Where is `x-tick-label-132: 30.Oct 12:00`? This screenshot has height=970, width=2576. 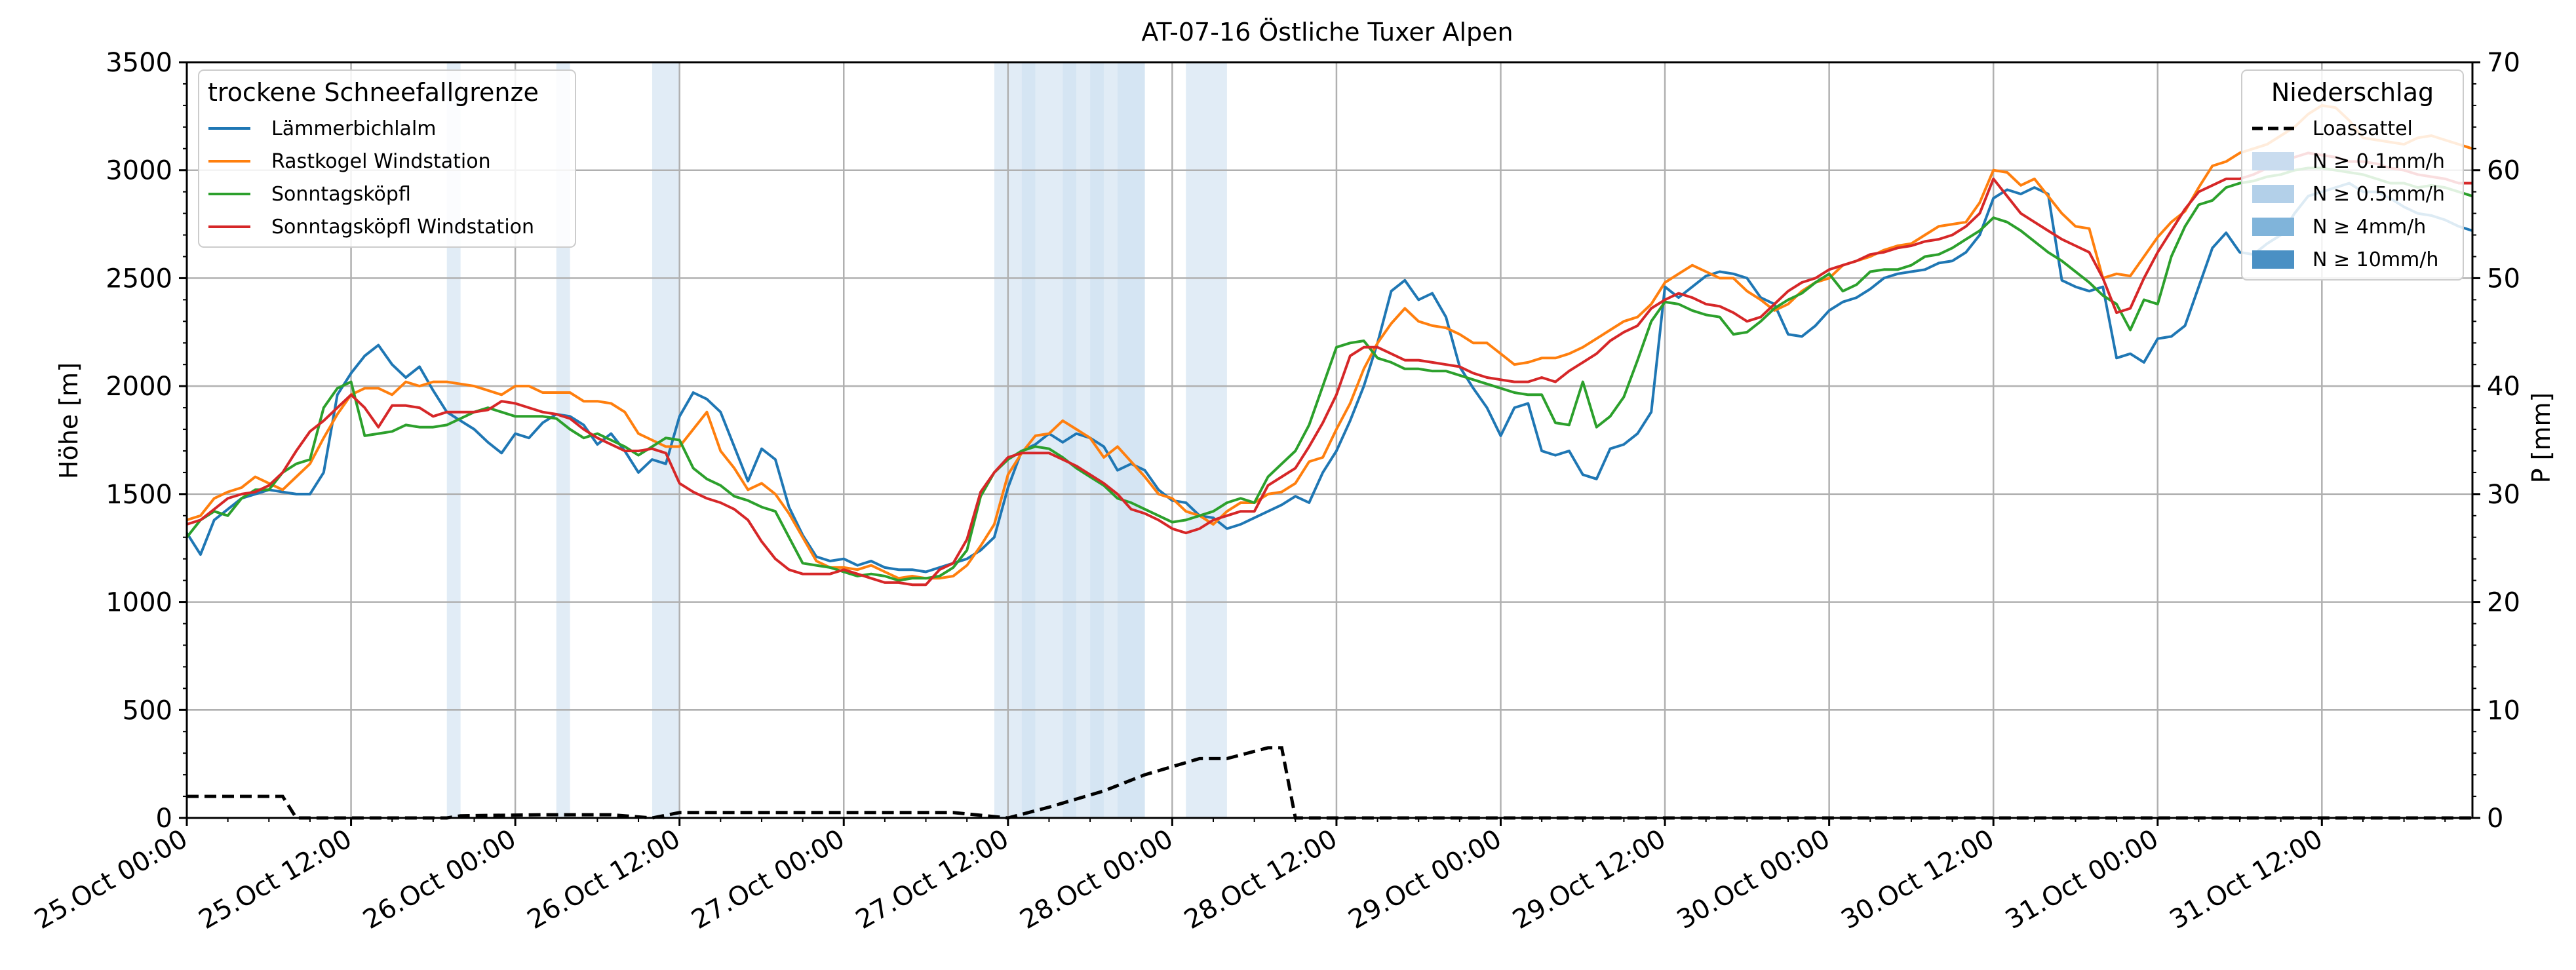
x-tick-label-132: 30.Oct 12:00 is located at coordinates (1917, 879).